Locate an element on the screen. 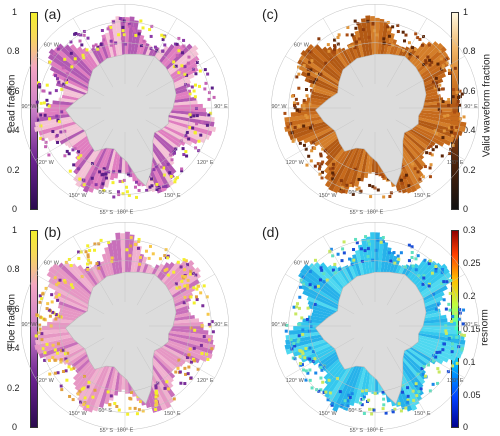  colorbar-tick: 0.8 is located at coordinates (13, 51).